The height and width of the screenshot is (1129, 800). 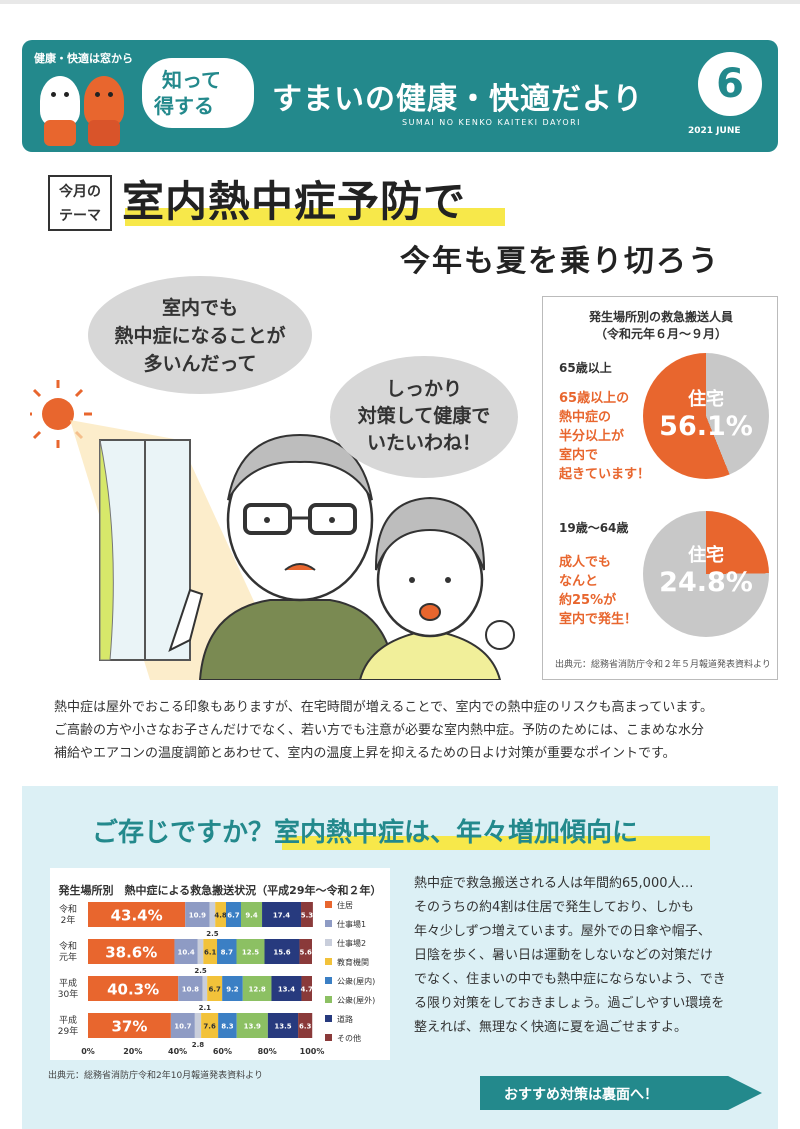 What do you see at coordinates (198, 1045) in the screenshot?
I see `data-label: 2.8` at bounding box center [198, 1045].